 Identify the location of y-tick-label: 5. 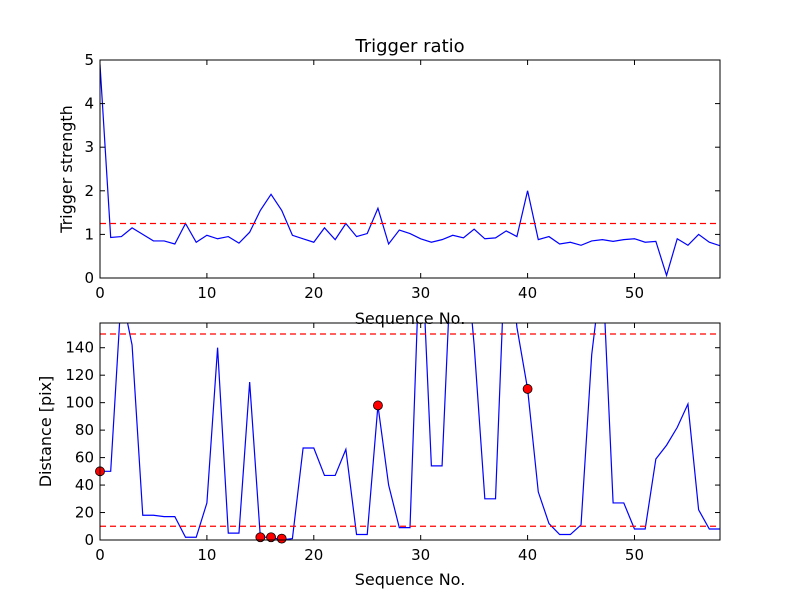
(89, 60).